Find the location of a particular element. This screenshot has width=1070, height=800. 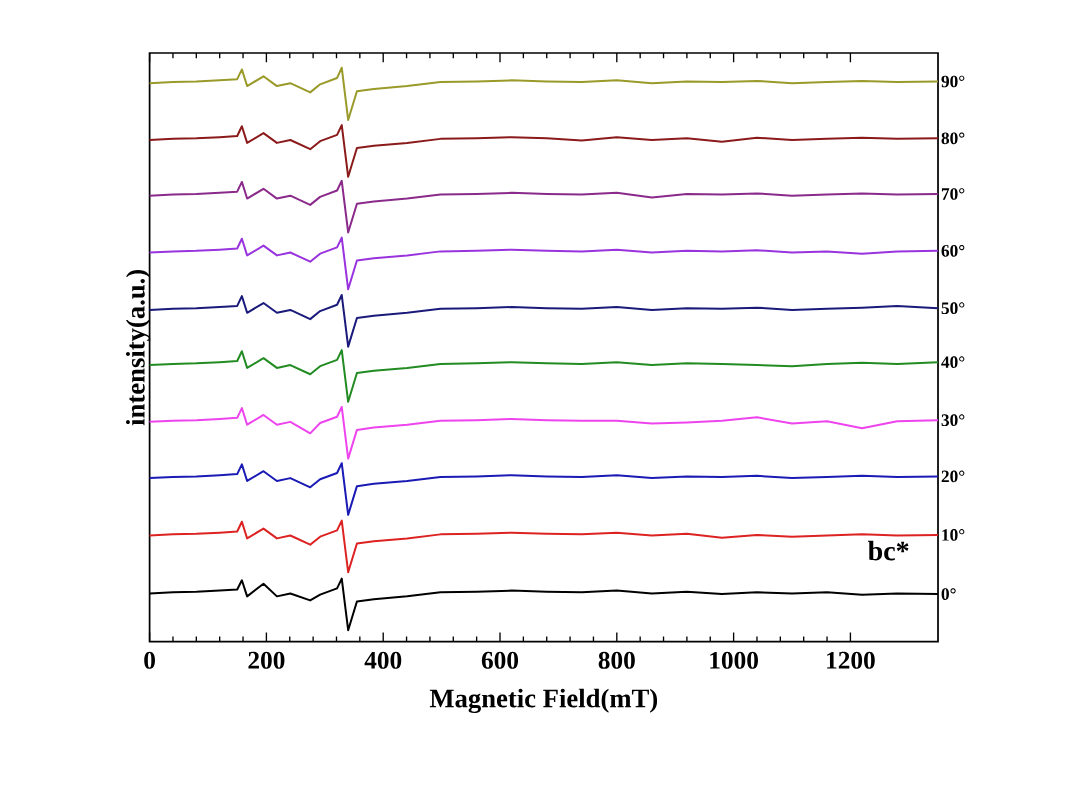

series-label: 0° is located at coordinates (948, 594).